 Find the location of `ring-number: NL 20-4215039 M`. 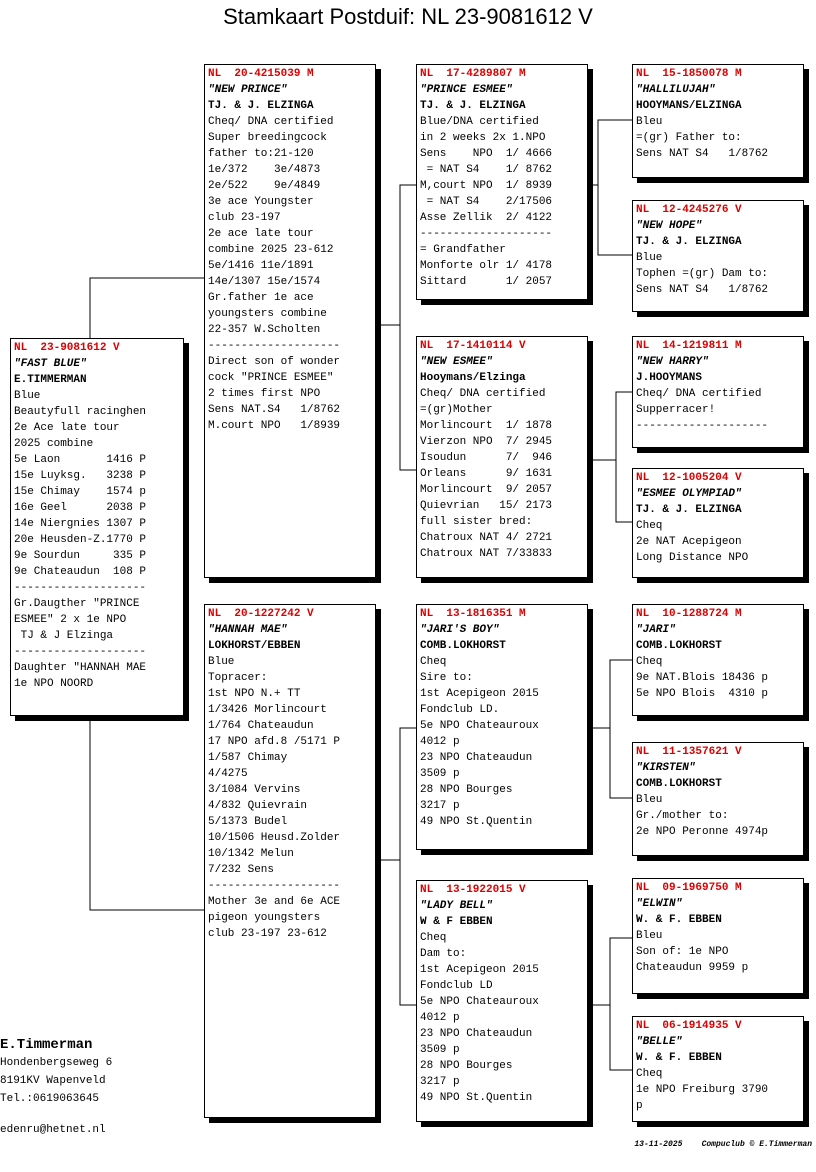

ring-number: NL 20-4215039 M is located at coordinates (261, 74).